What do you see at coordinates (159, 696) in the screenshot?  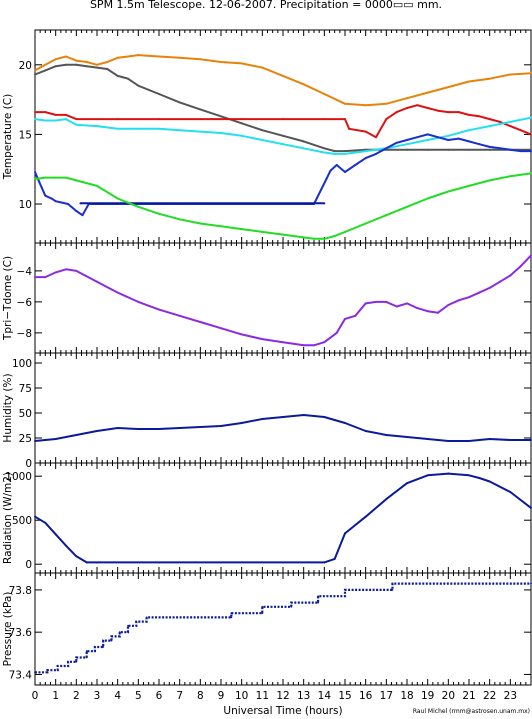 I see `x-tick-label: 6` at bounding box center [159, 696].